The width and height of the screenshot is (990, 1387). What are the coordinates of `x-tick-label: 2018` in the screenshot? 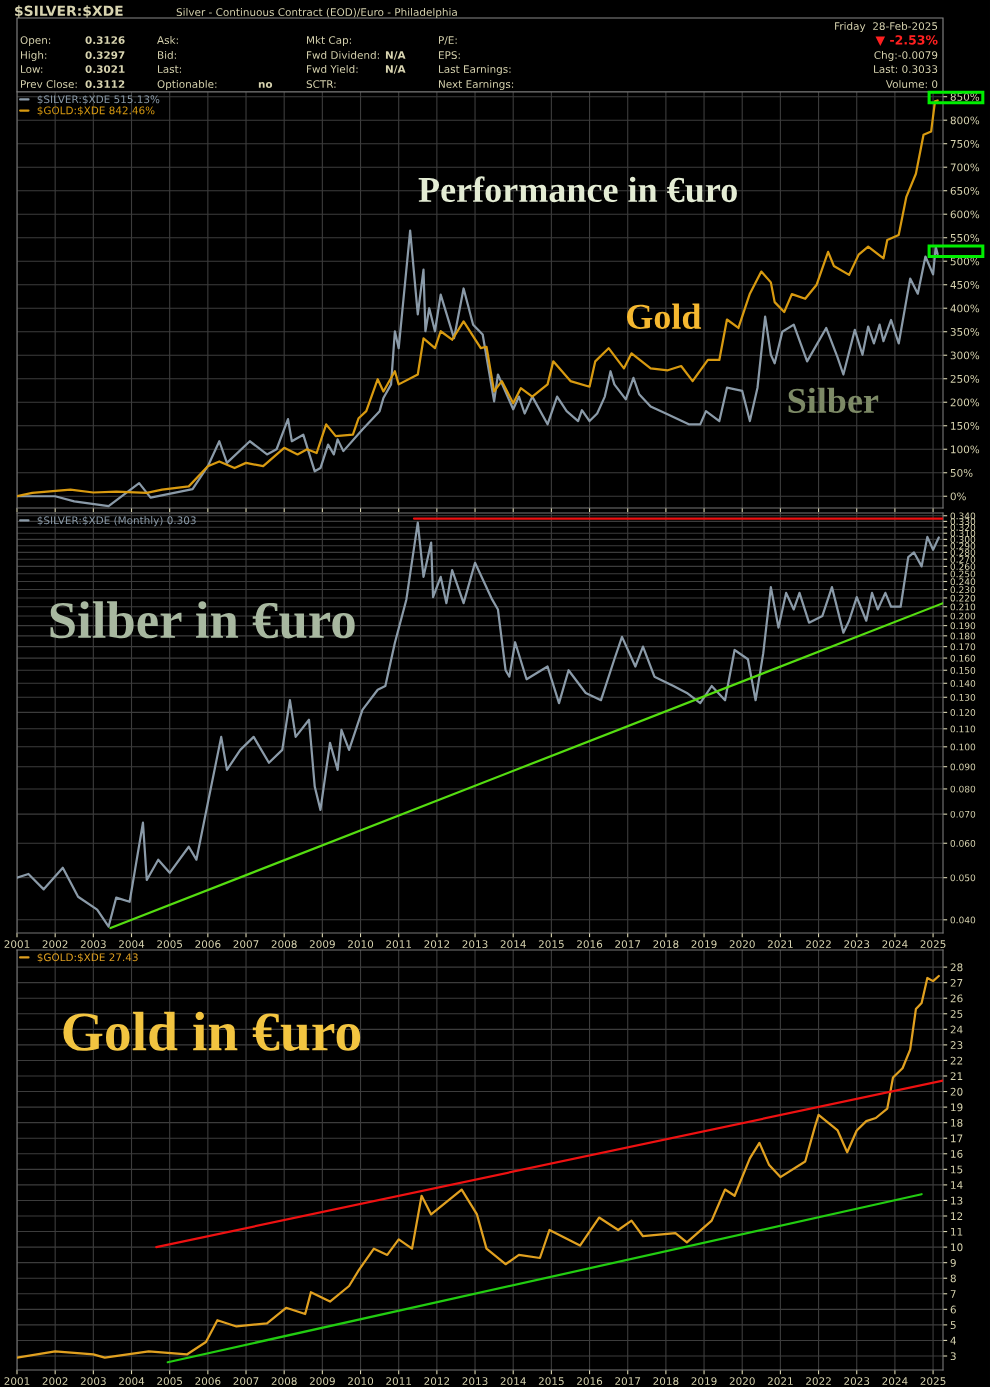 It's located at (666, 1381).